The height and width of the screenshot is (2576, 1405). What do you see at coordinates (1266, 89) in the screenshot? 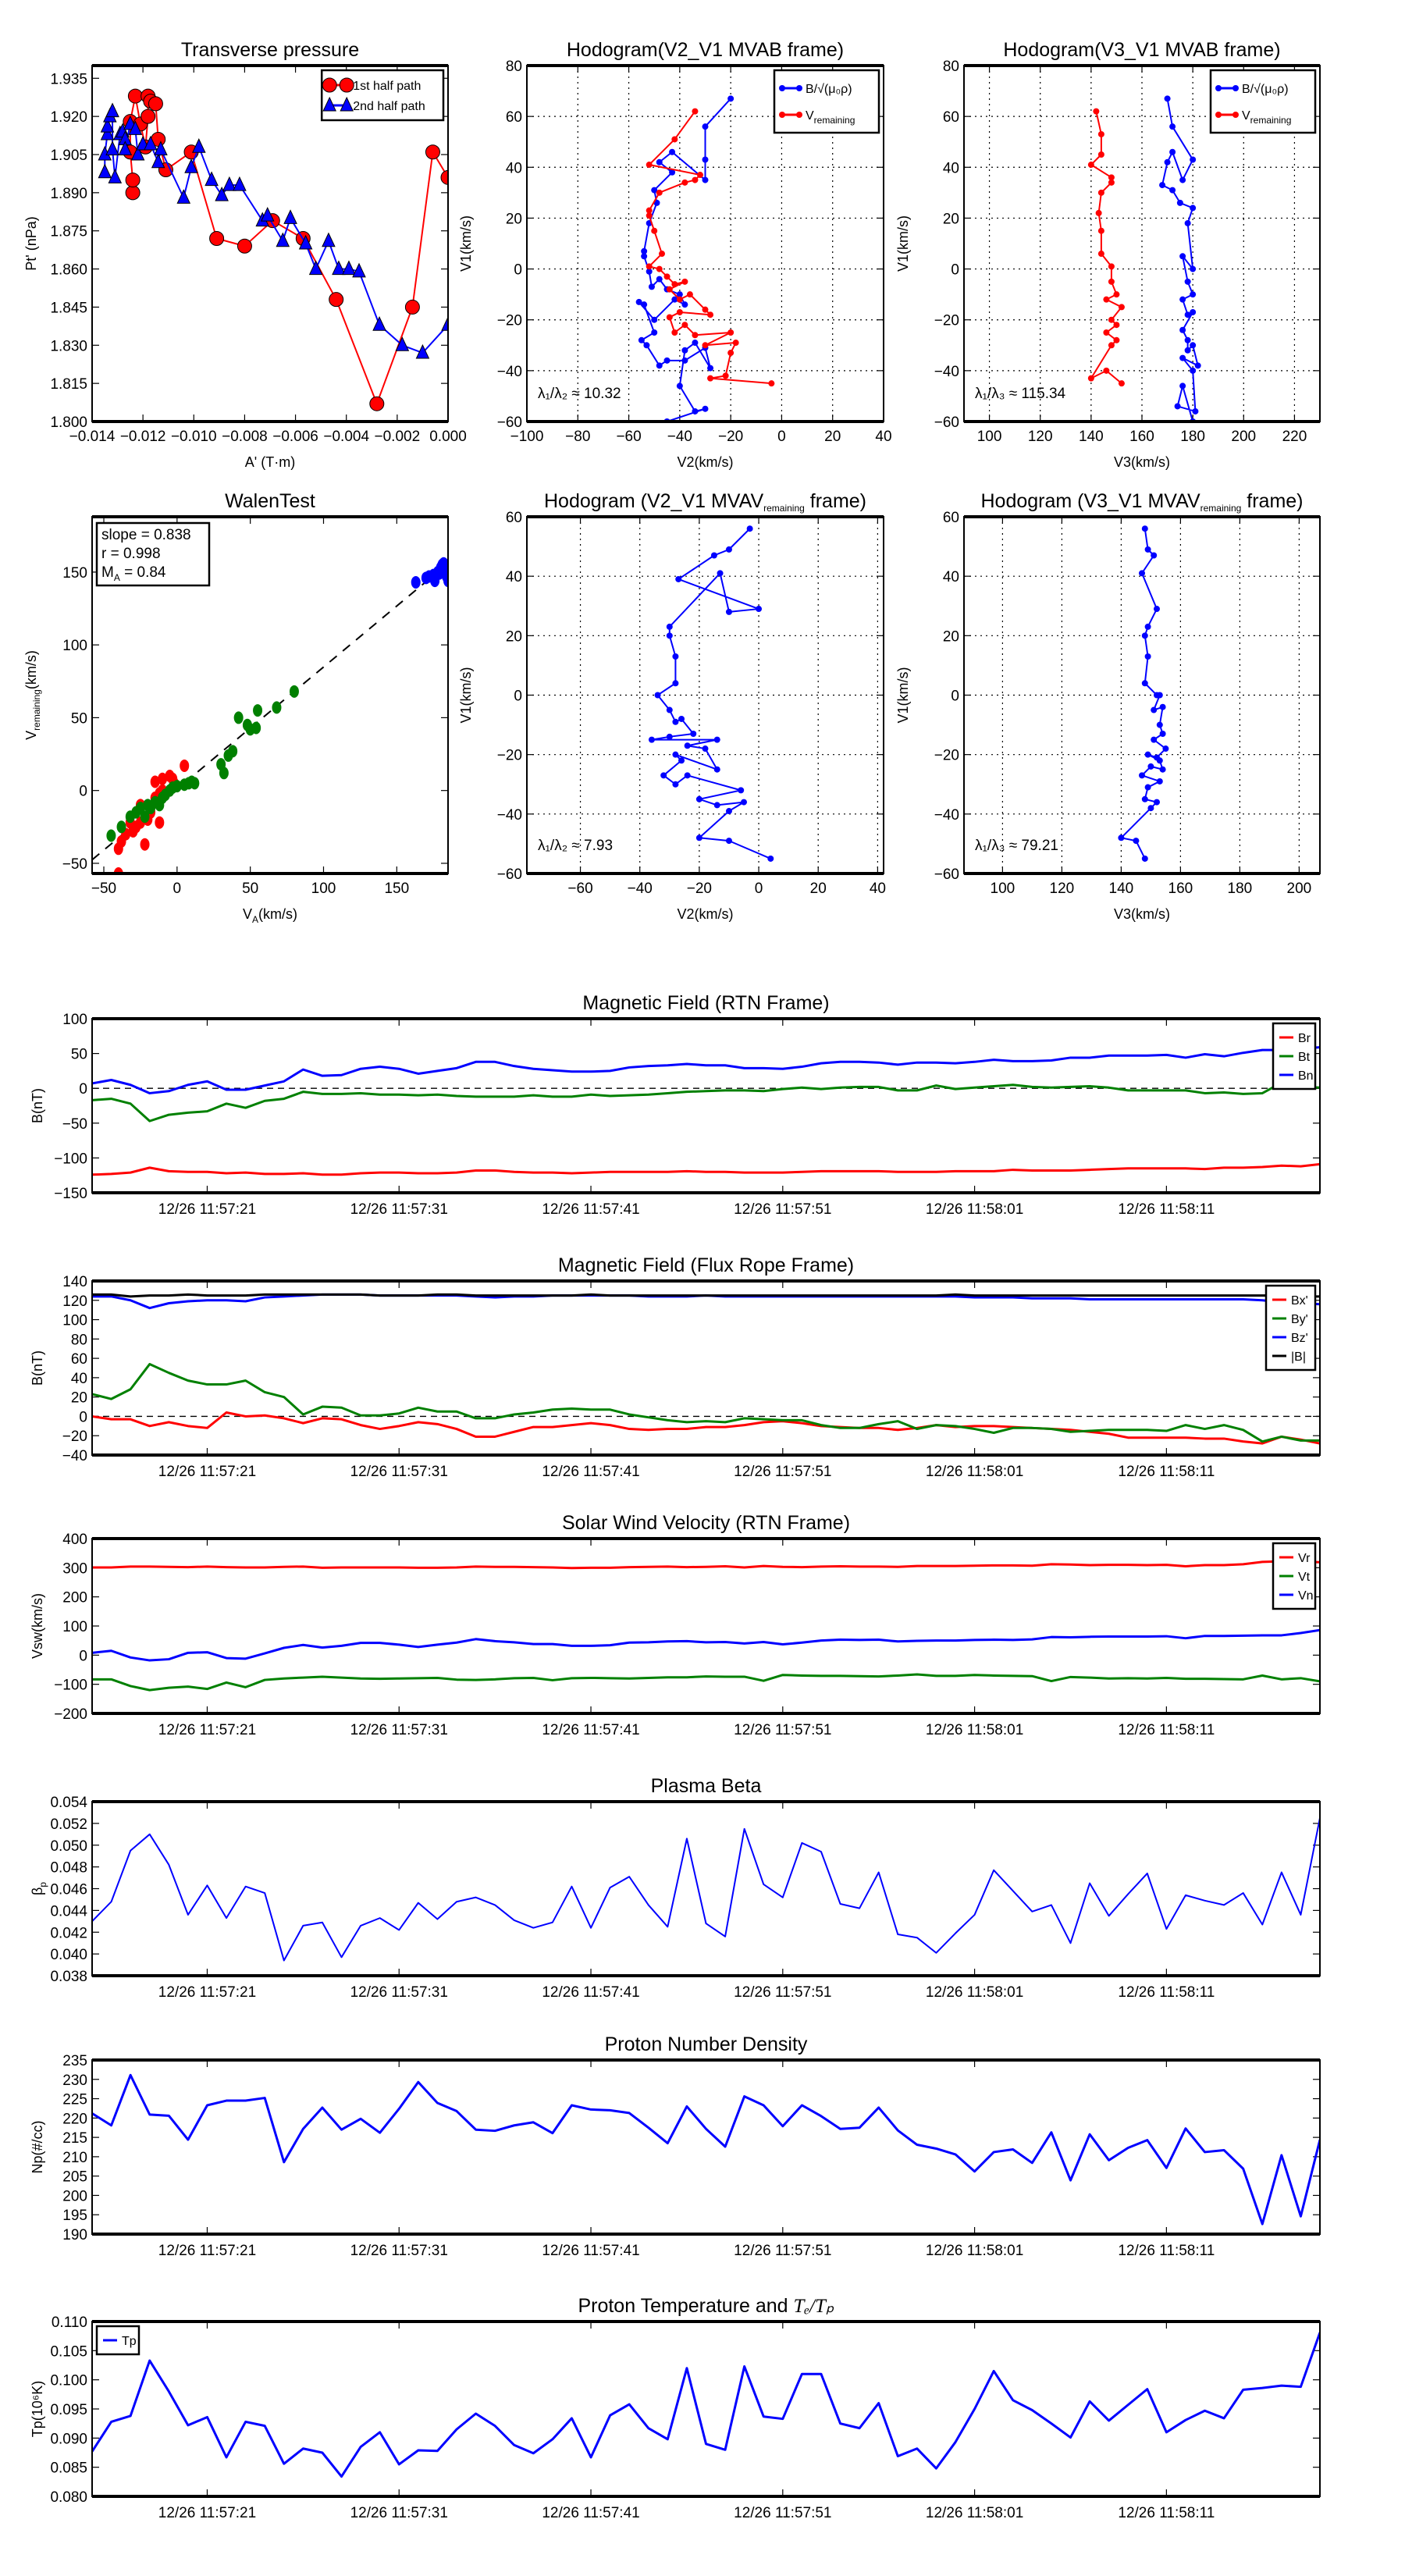
I see `legend-label-text: B/√(μ₀ρ)` at bounding box center [1266, 89].